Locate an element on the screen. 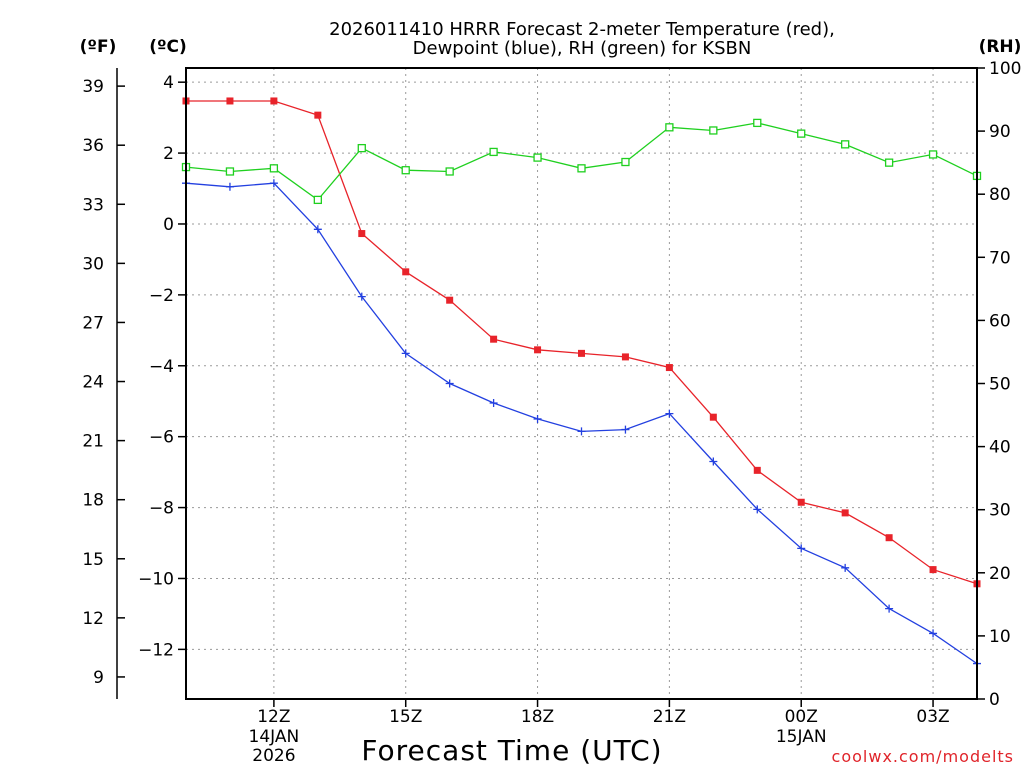  rh-tick-label: 100 is located at coordinates (1005, 69).